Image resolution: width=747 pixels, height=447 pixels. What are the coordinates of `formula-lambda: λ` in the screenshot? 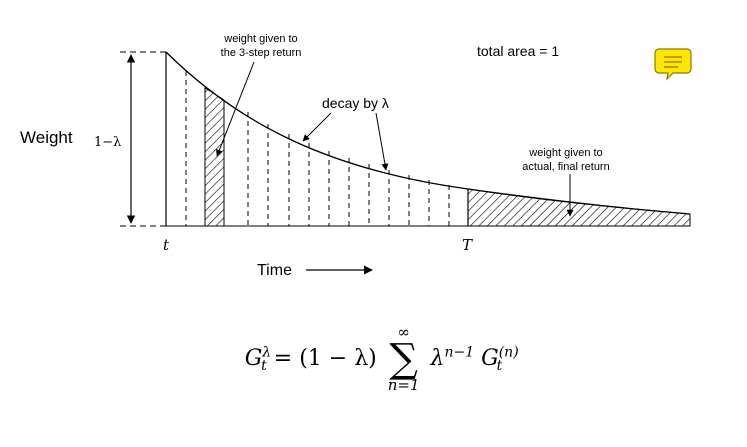 It's located at (437, 358).